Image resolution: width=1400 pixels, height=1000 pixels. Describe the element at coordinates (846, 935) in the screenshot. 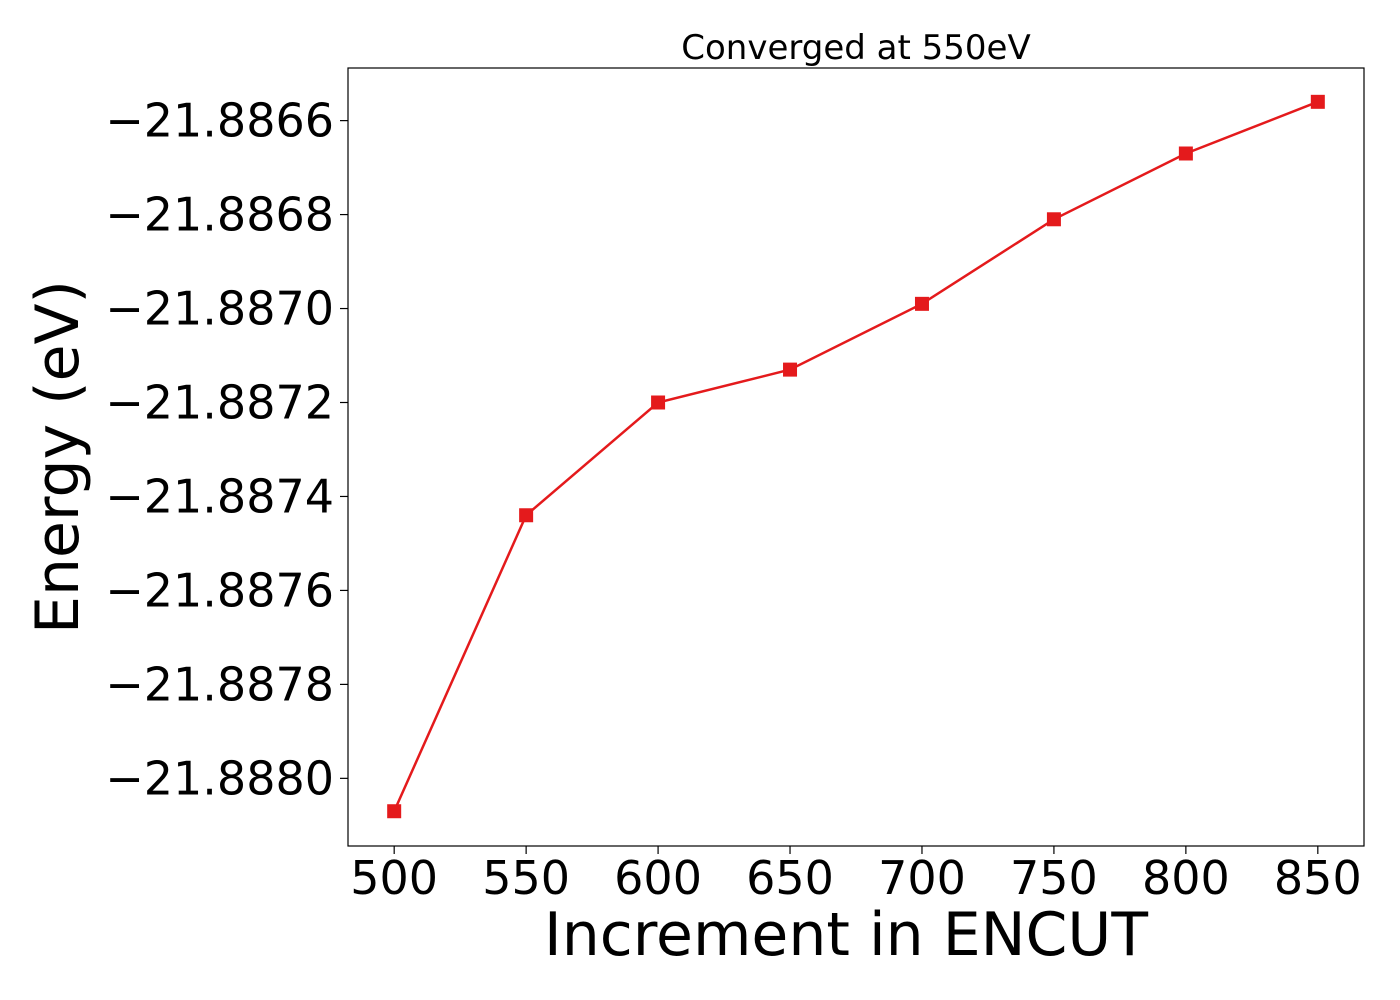

I see `x-axis-label: Increment in ENCUT` at that location.